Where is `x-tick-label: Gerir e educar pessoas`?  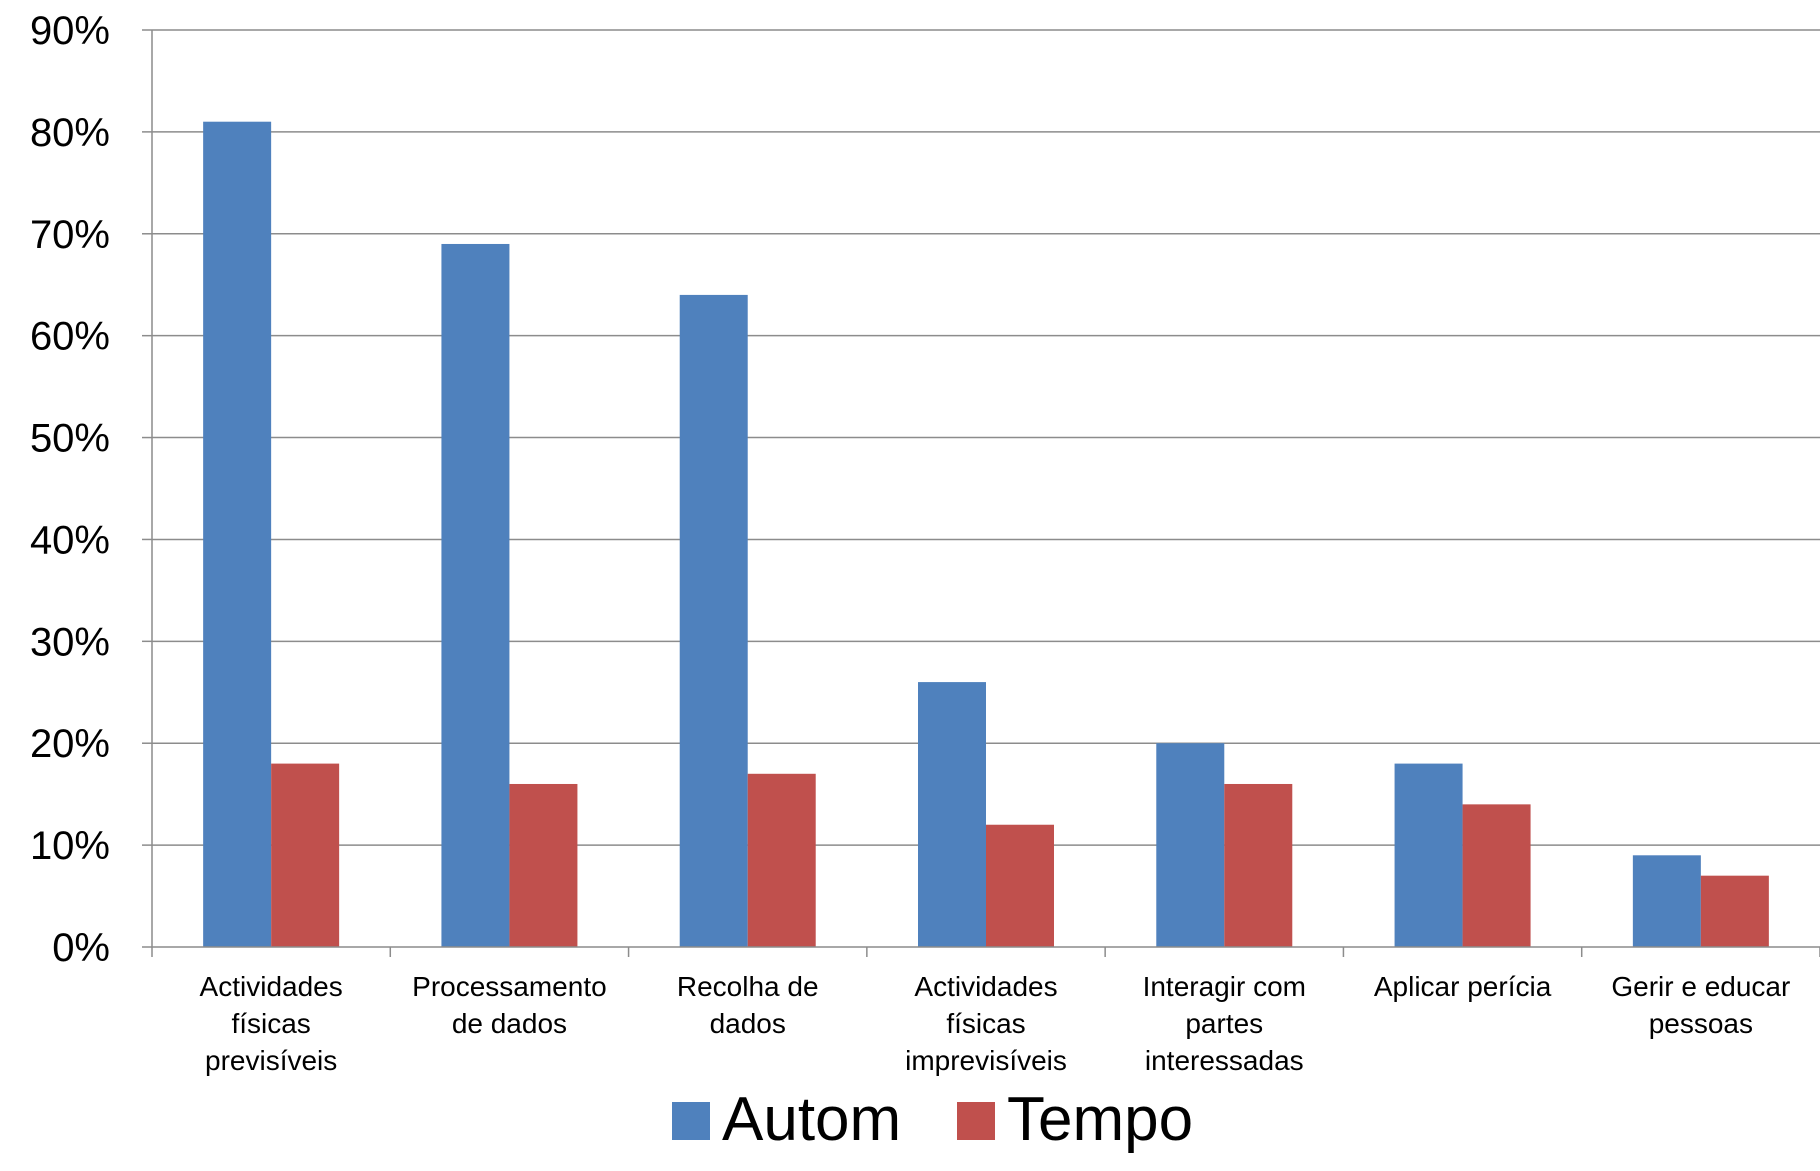
x-tick-label: Gerir e educar pessoas is located at coordinates (1700, 1005).